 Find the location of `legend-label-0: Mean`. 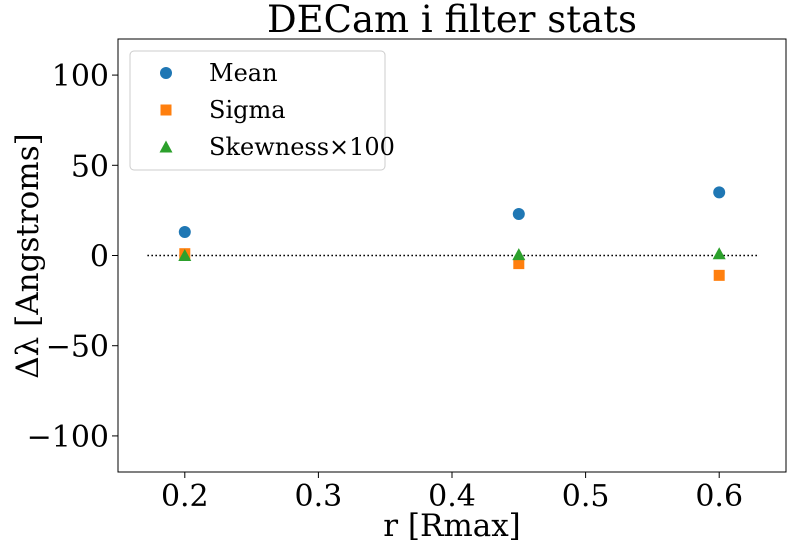

legend-label-0: Mean is located at coordinates (243, 73).